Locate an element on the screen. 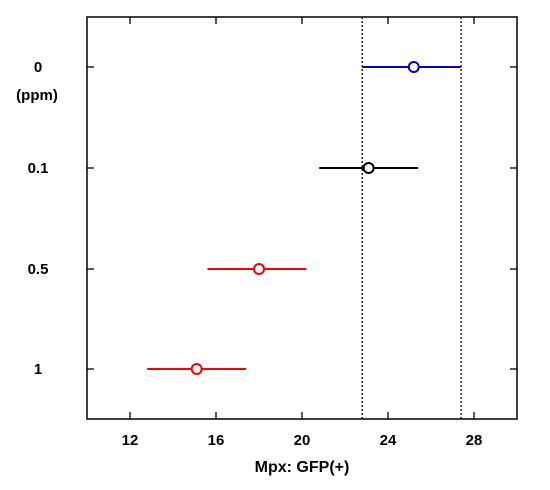 The height and width of the screenshot is (490, 550). y-unit-label: (ppm) is located at coordinates (37, 95).